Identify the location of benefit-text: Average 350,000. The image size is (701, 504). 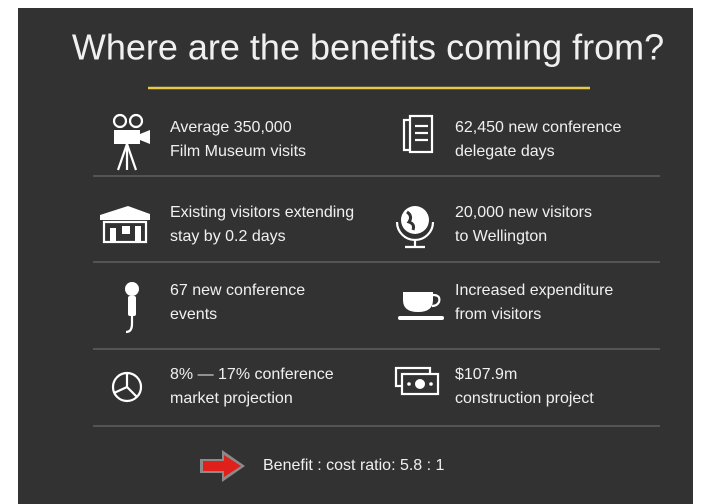
(231, 127).